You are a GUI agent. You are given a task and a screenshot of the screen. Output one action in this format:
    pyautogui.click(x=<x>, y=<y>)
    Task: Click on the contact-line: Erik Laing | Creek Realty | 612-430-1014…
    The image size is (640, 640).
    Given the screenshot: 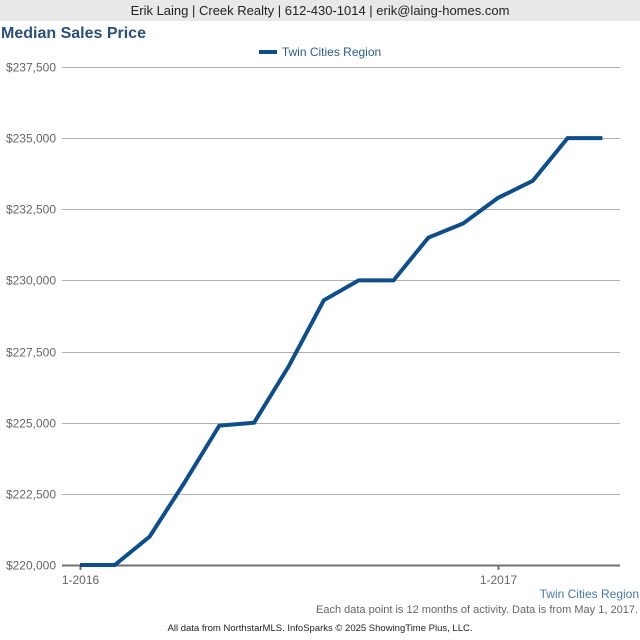 What is the action you would take?
    pyautogui.click(x=320, y=10)
    